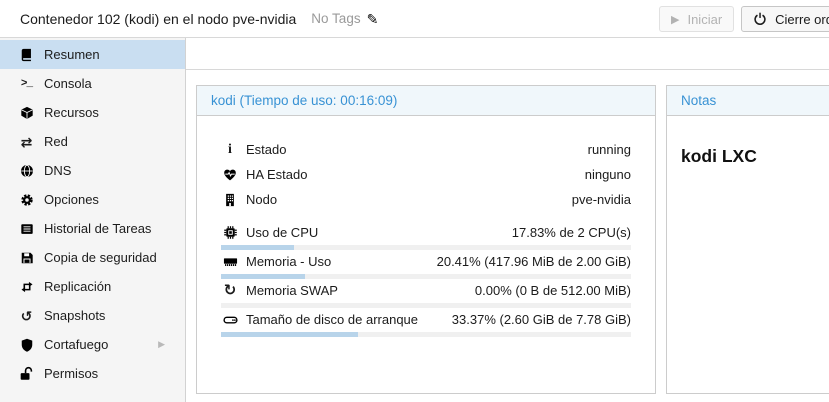 This screenshot has height=402, width=829. What do you see at coordinates (258, 247) in the screenshot?
I see `cpu-progress-fill` at bounding box center [258, 247].